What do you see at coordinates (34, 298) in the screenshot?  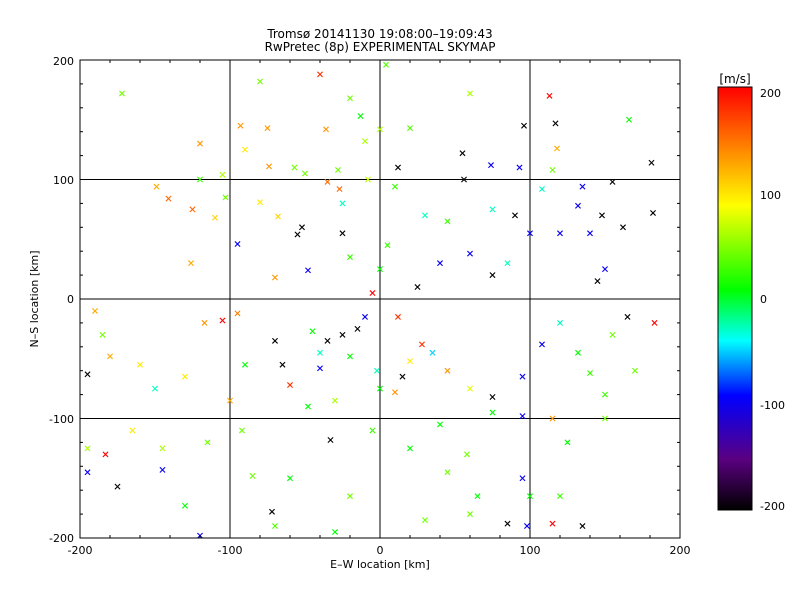 I see `y-axis-label: N–S location [km]` at bounding box center [34, 298].